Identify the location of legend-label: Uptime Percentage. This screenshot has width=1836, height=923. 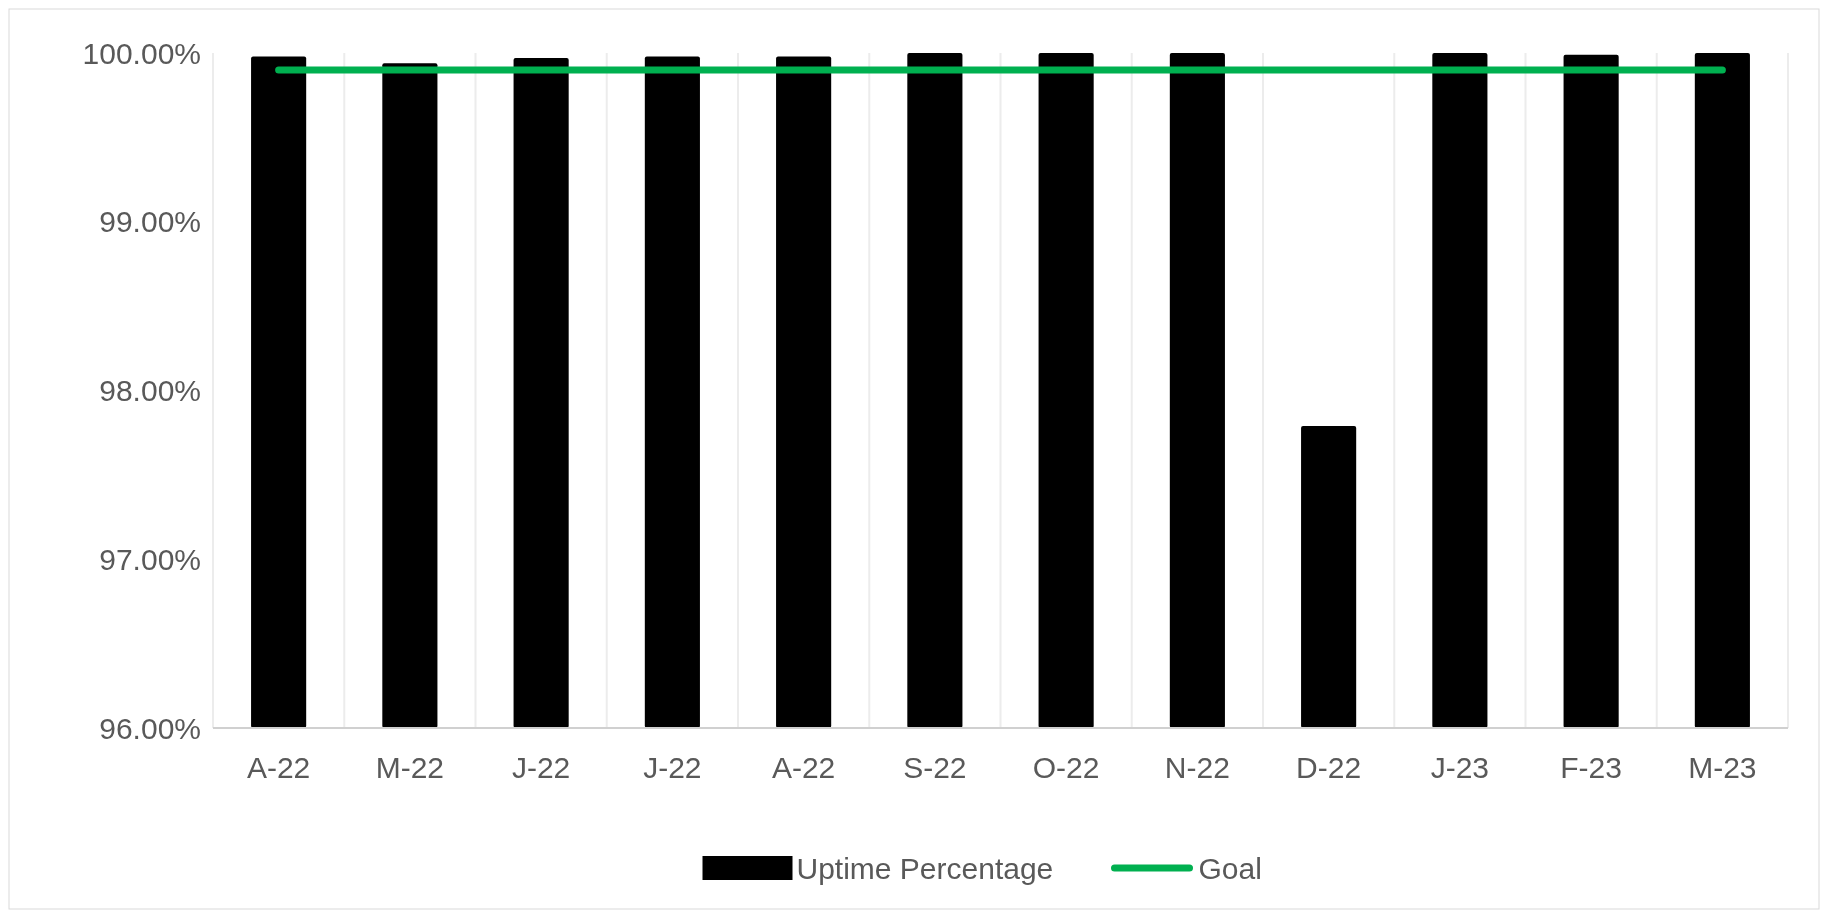
(925, 868).